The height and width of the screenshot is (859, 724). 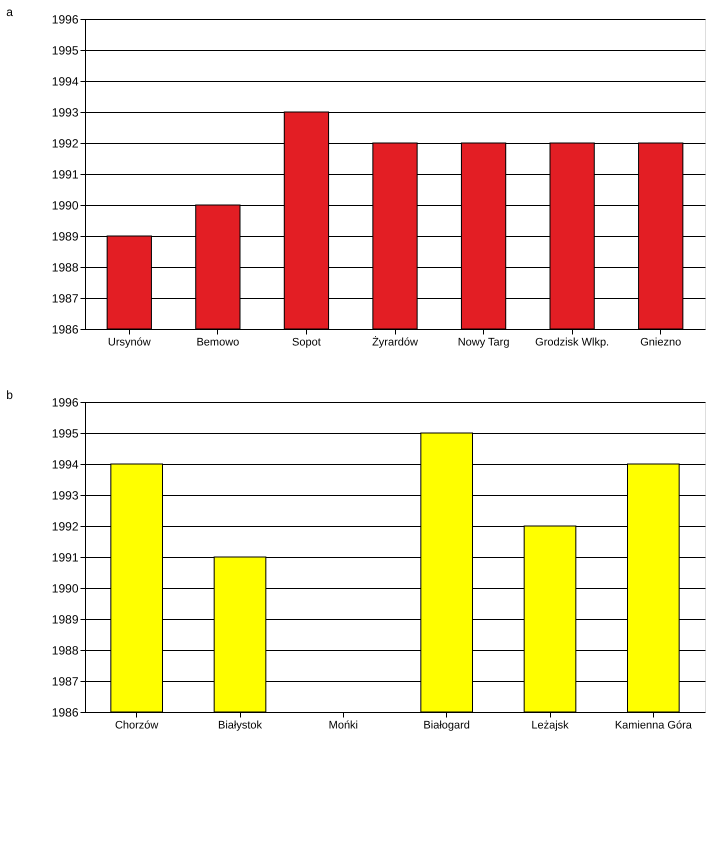 I want to click on x-tick-label: Kamienna Góra, so click(x=653, y=726).